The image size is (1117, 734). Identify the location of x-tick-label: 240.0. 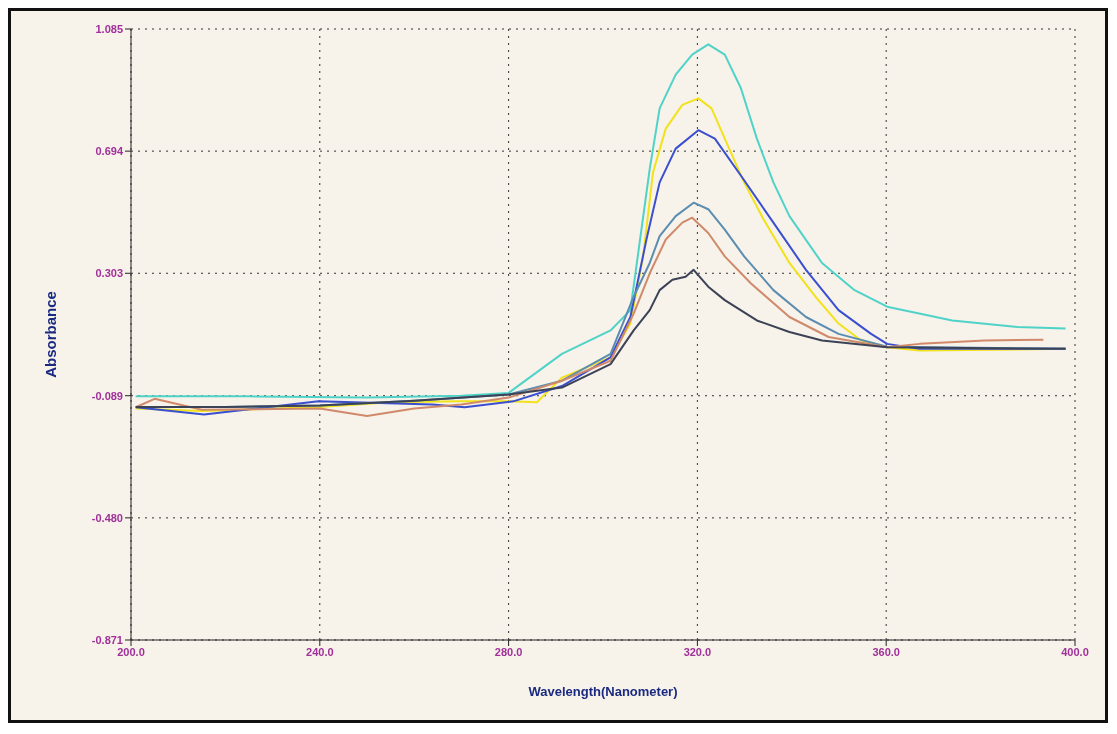
(320, 651).